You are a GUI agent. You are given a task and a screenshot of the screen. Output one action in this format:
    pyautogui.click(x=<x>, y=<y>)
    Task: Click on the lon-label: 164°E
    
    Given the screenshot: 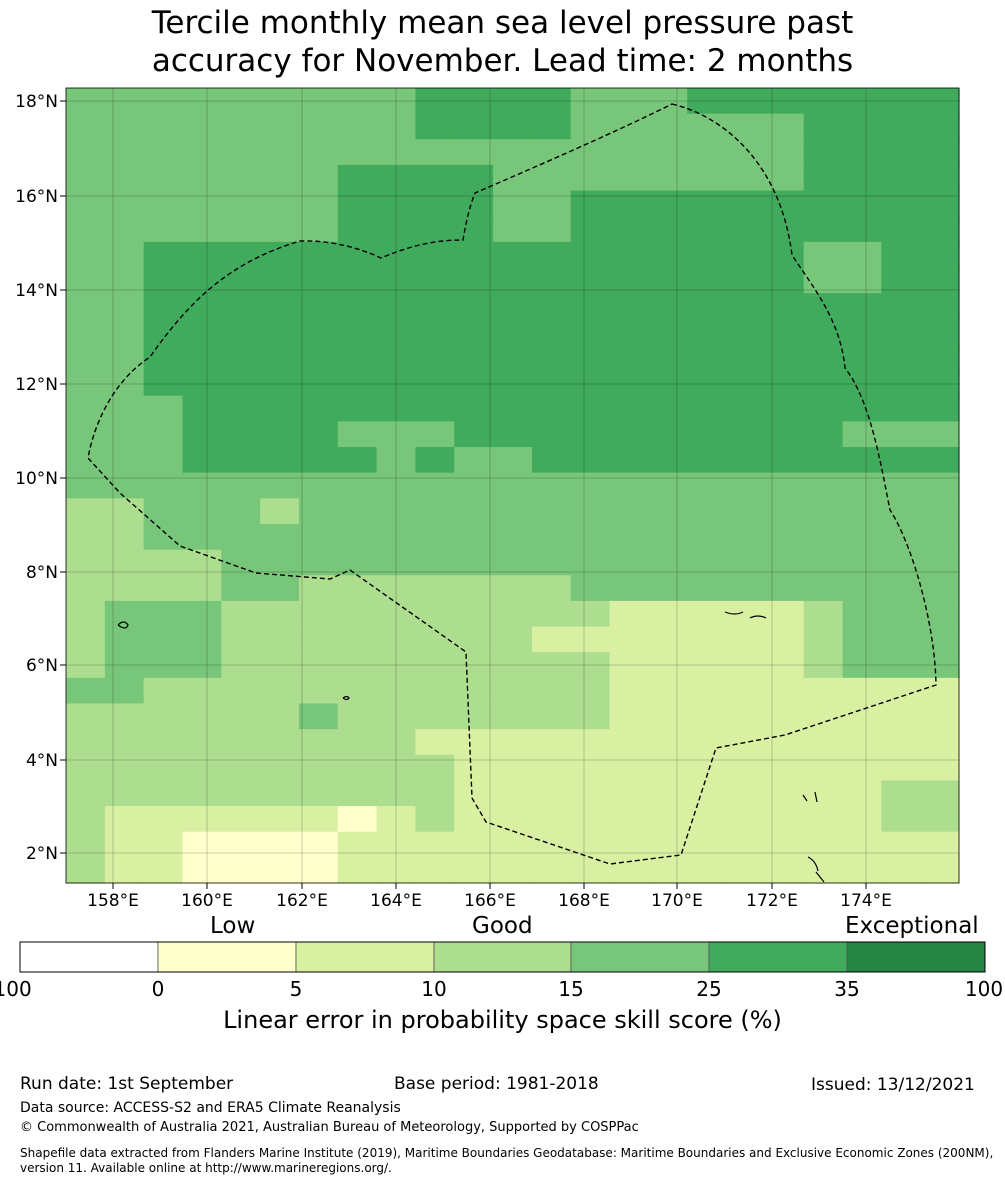 What is the action you would take?
    pyautogui.click(x=396, y=901)
    